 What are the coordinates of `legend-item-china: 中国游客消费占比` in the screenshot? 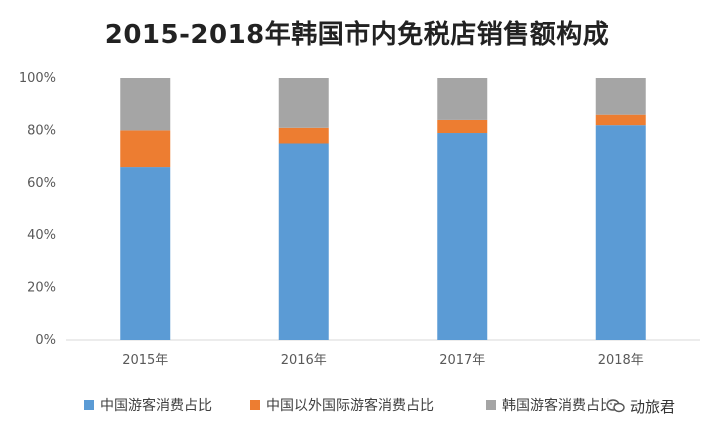 It's located at (148, 405).